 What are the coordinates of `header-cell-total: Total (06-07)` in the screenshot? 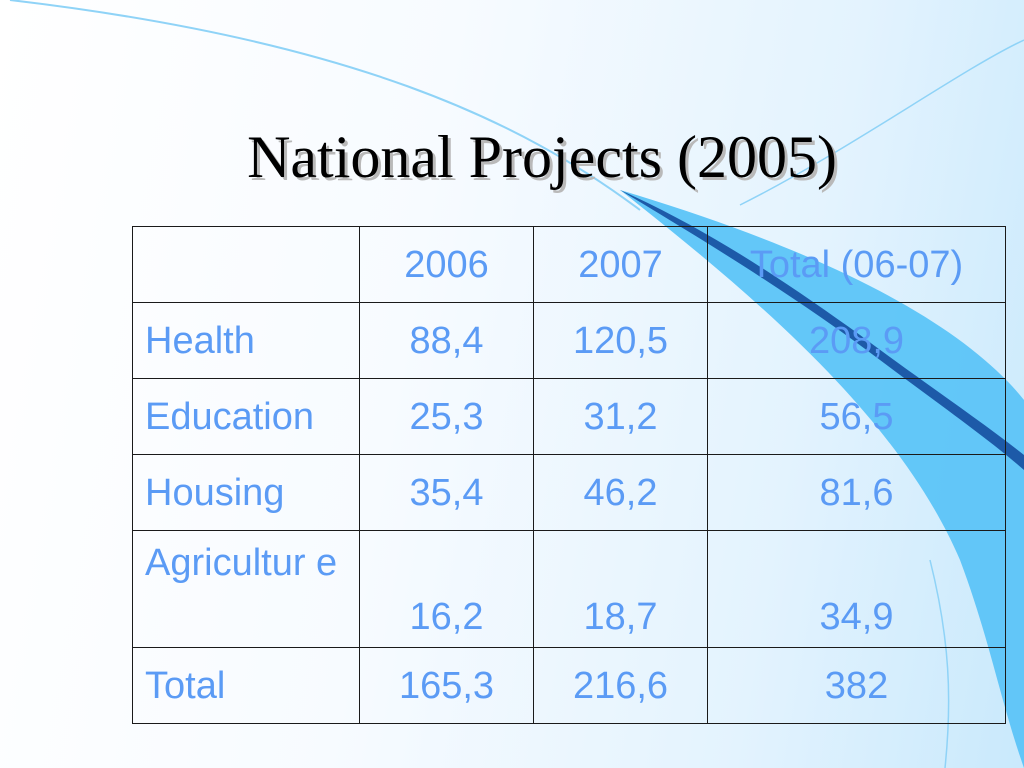 It's located at (856, 264).